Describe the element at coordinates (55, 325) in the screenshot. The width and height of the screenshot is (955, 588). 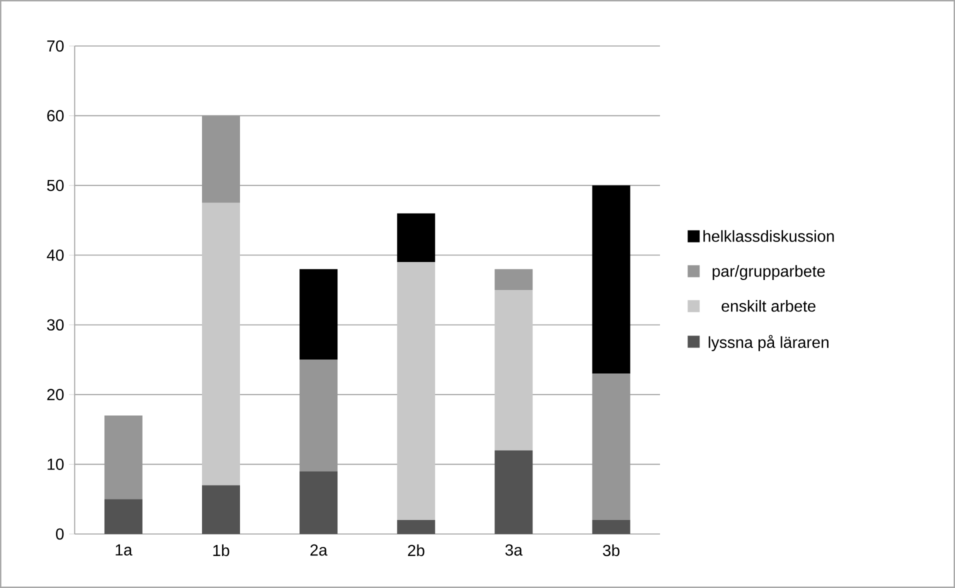
I see `y-tick-label: 30` at that location.